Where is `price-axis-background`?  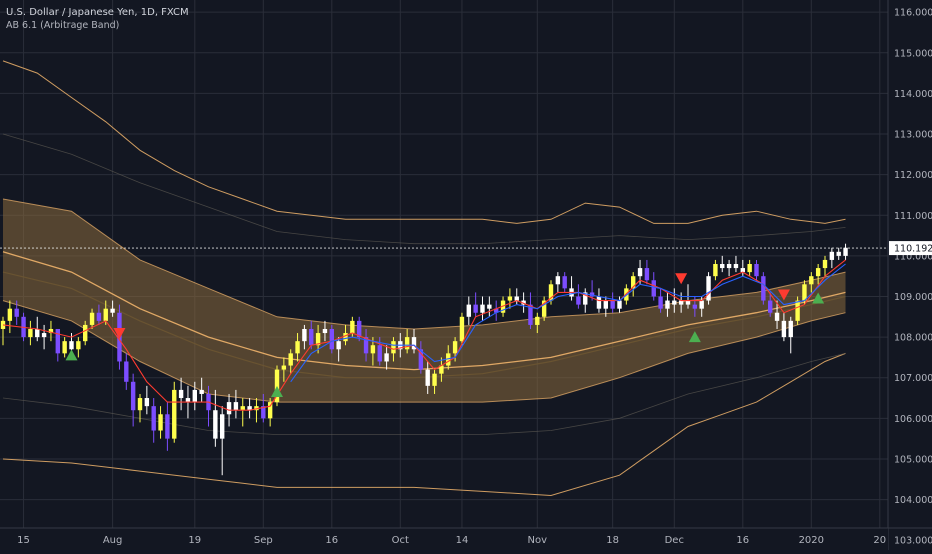 price-axis-background is located at coordinates (910, 275).